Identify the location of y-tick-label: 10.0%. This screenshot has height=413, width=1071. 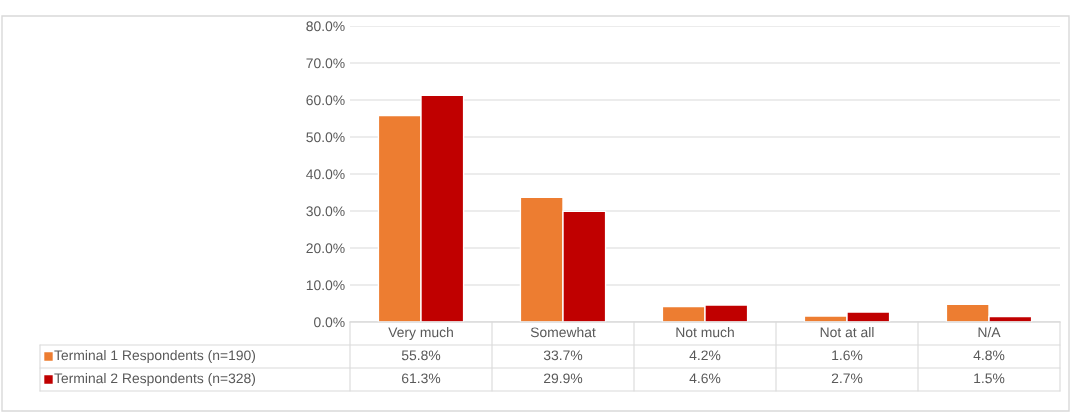
(325, 285).